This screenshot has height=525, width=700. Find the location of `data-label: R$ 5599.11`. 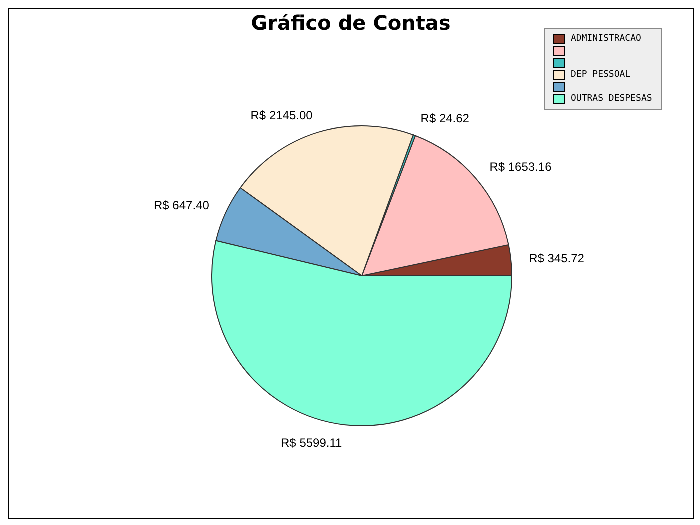

data-label: R$ 5599.11 is located at coordinates (312, 443).